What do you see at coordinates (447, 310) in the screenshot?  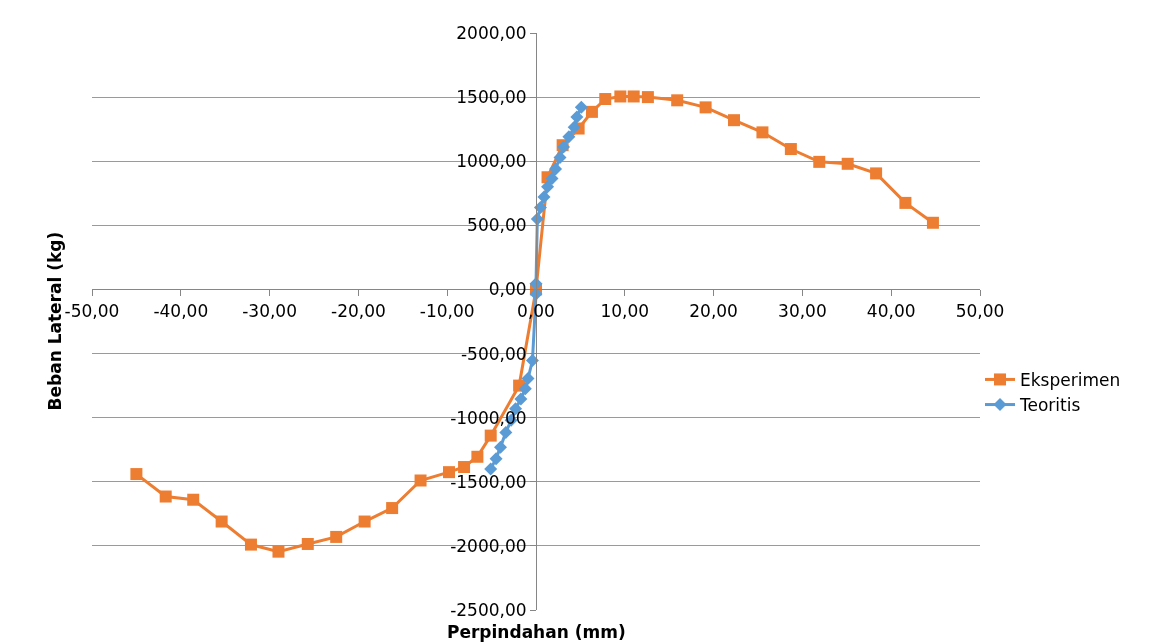 I see `x-tick-label: -10,00` at bounding box center [447, 310].